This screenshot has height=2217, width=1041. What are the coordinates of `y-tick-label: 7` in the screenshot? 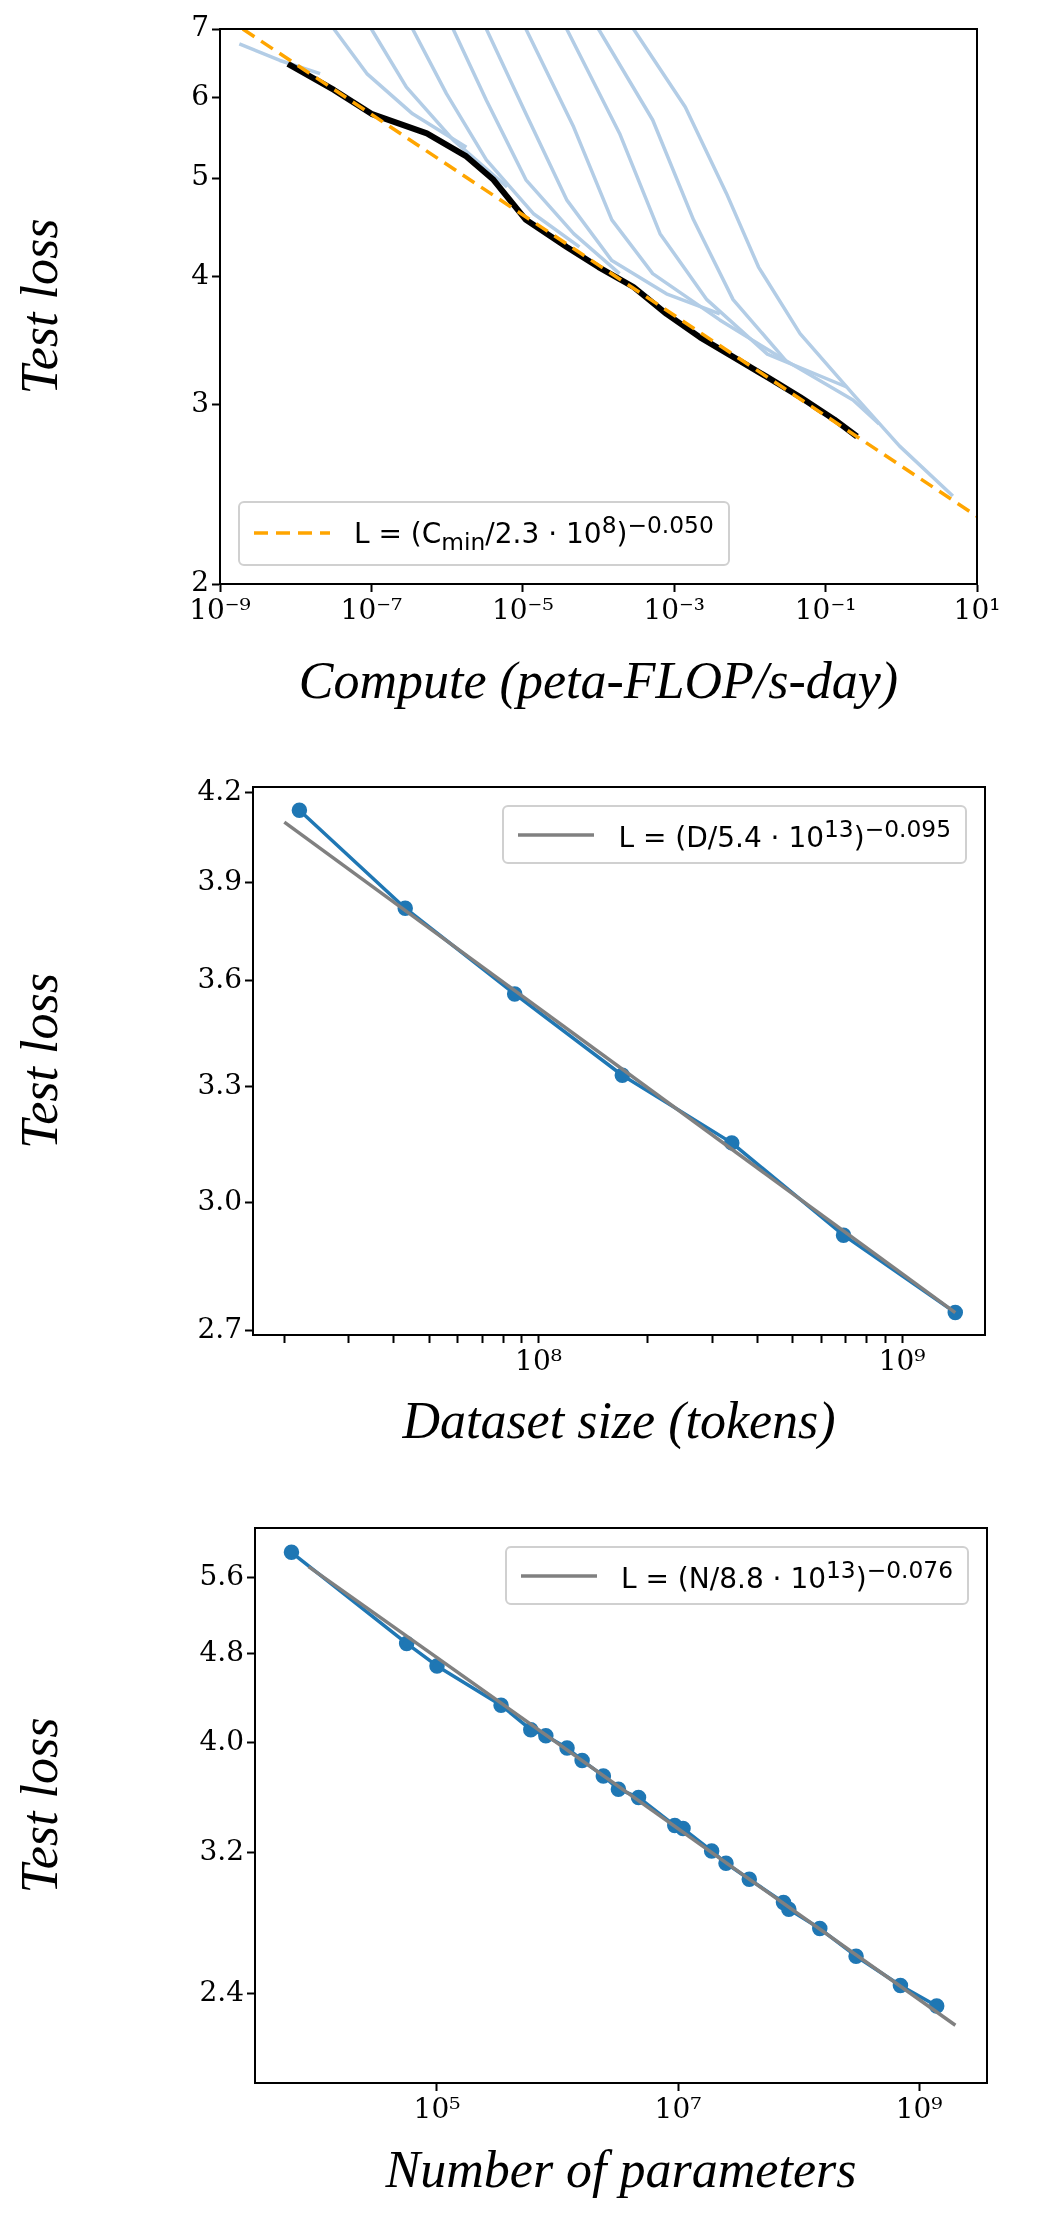 It's located at (200, 27).